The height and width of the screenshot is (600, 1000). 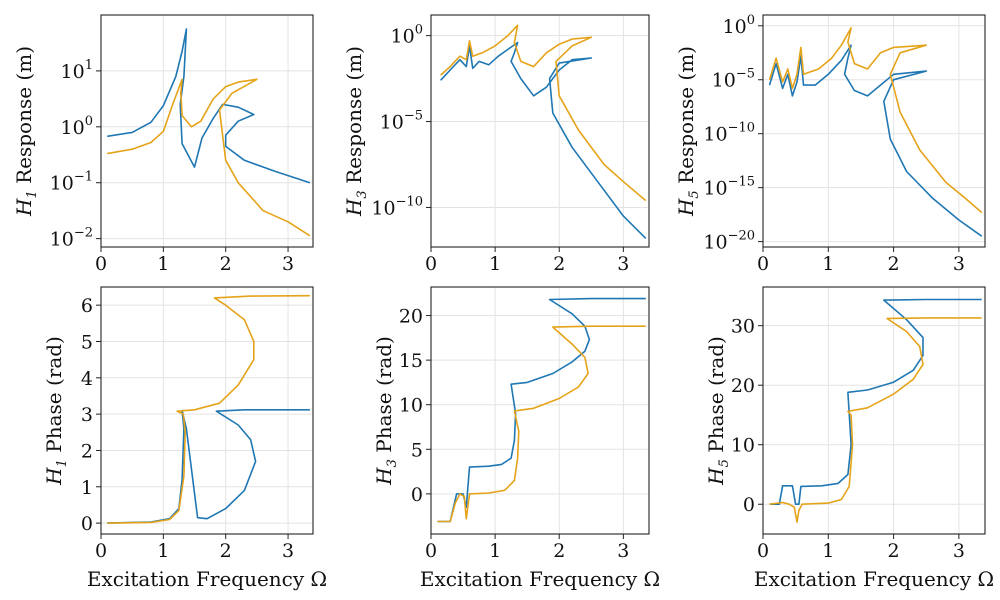 What do you see at coordinates (87, 415) in the screenshot?
I see `y-tick-label: 3` at bounding box center [87, 415].